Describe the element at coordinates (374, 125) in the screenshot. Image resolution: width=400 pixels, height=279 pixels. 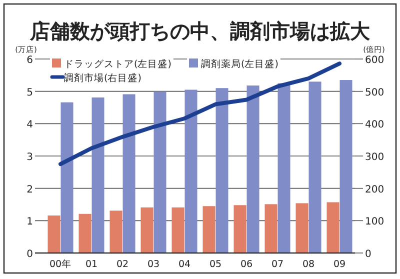
I see `y2tick: 400` at that location.